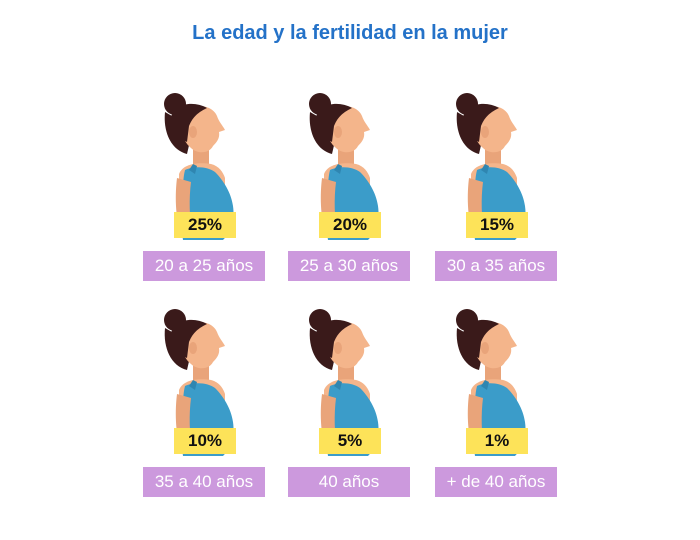  I want to click on percent-badge: 25%, so click(205, 225).